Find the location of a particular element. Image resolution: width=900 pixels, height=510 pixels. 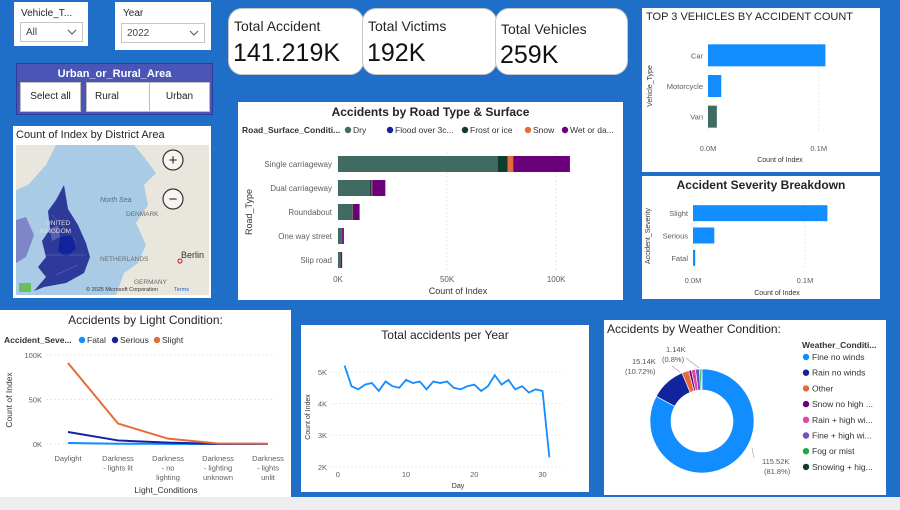

category-label: Slip road is located at coordinates (316, 260).